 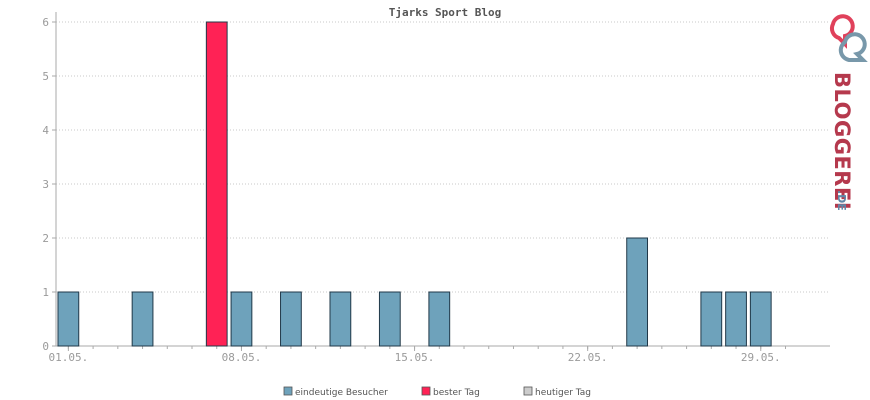 I want to click on y-tick-label: 2, so click(x=45, y=238).